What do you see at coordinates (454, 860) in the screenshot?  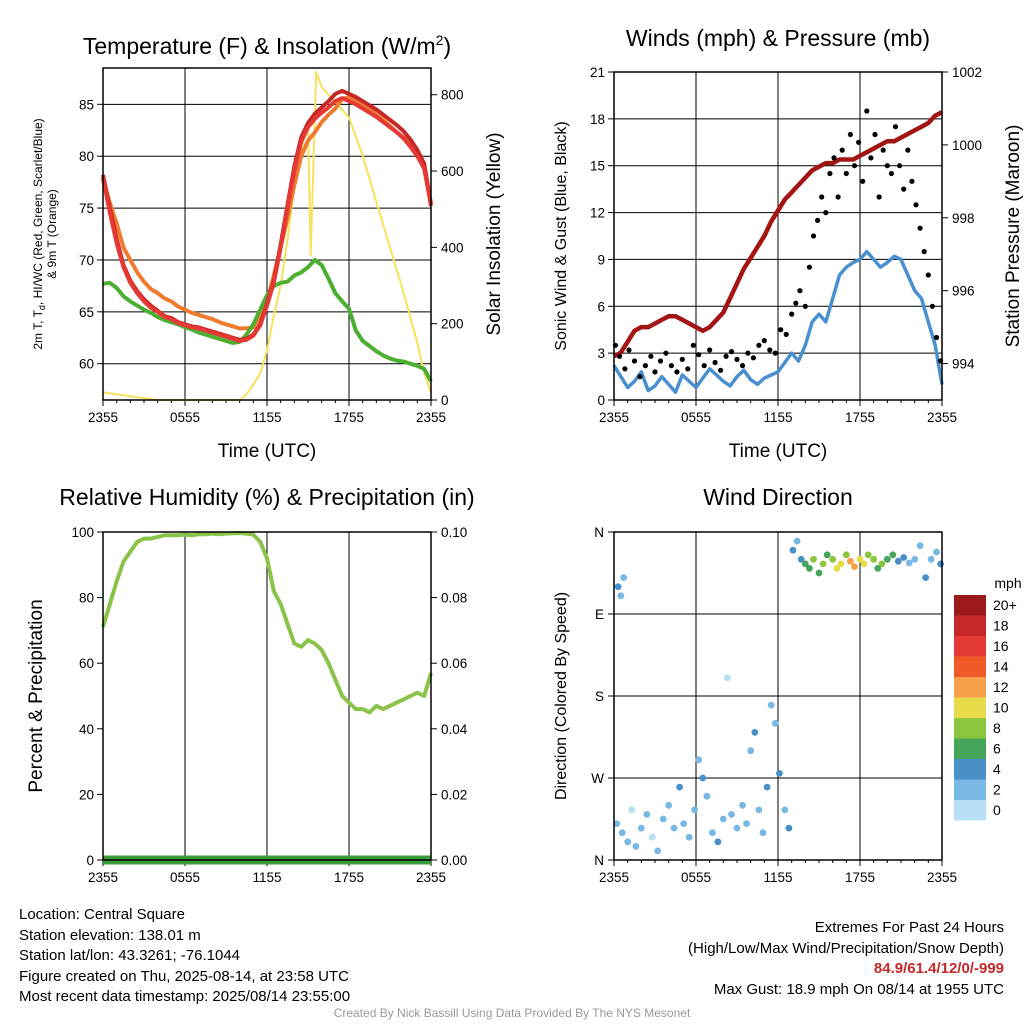 I see `y2-tick-label: 0.00` at bounding box center [454, 860].